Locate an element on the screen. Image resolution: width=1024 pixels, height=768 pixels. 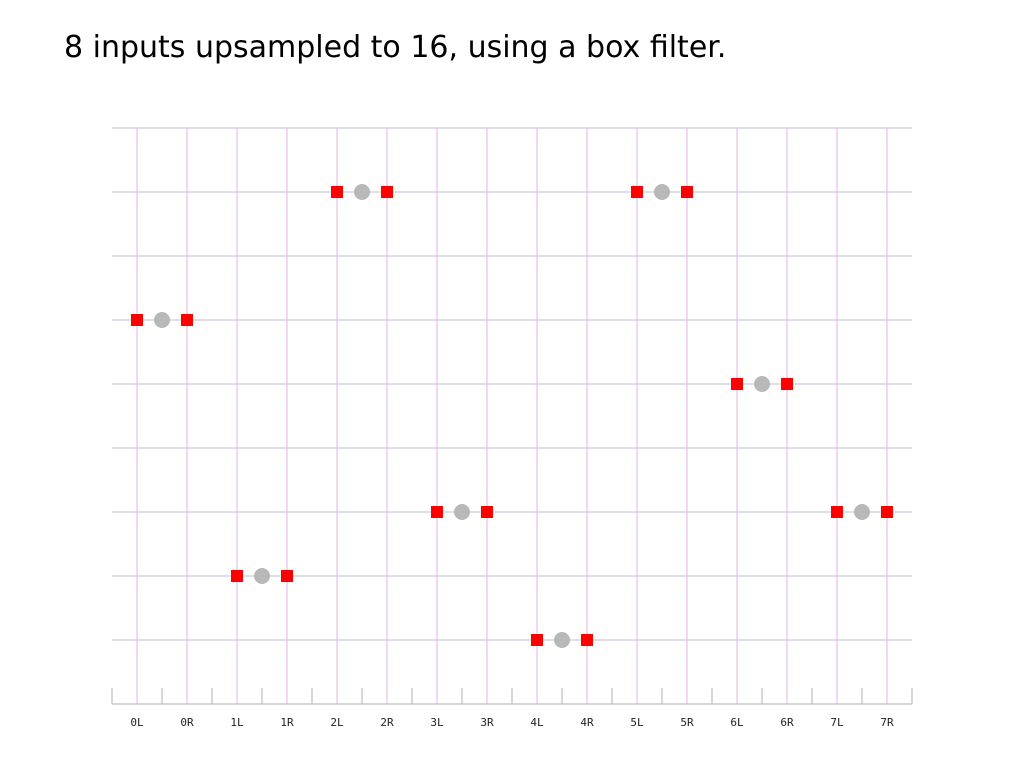
x-tick-label-7R: 7R is located at coordinates (887, 722).